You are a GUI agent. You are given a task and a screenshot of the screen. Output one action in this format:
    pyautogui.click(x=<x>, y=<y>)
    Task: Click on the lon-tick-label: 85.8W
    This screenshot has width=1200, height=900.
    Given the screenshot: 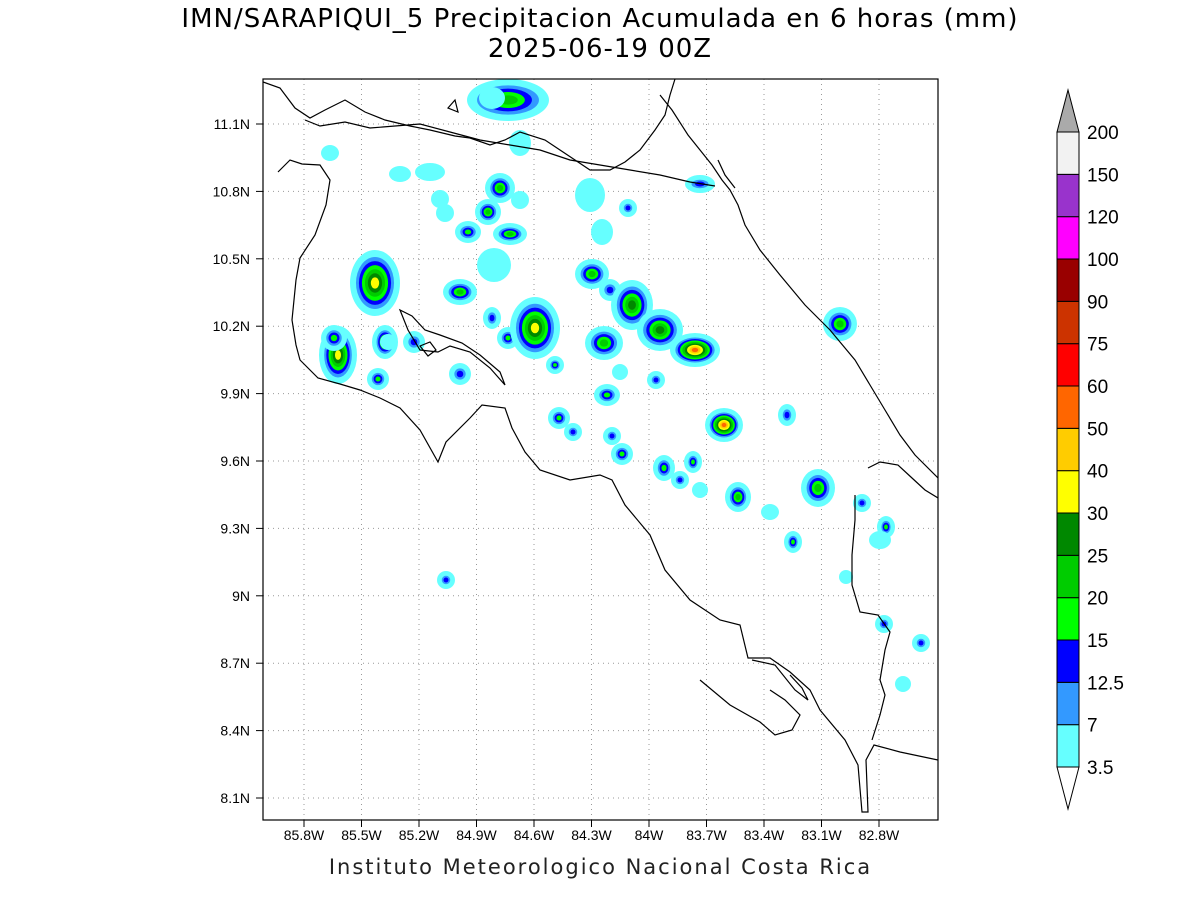 What is the action you would take?
    pyautogui.click(x=304, y=835)
    